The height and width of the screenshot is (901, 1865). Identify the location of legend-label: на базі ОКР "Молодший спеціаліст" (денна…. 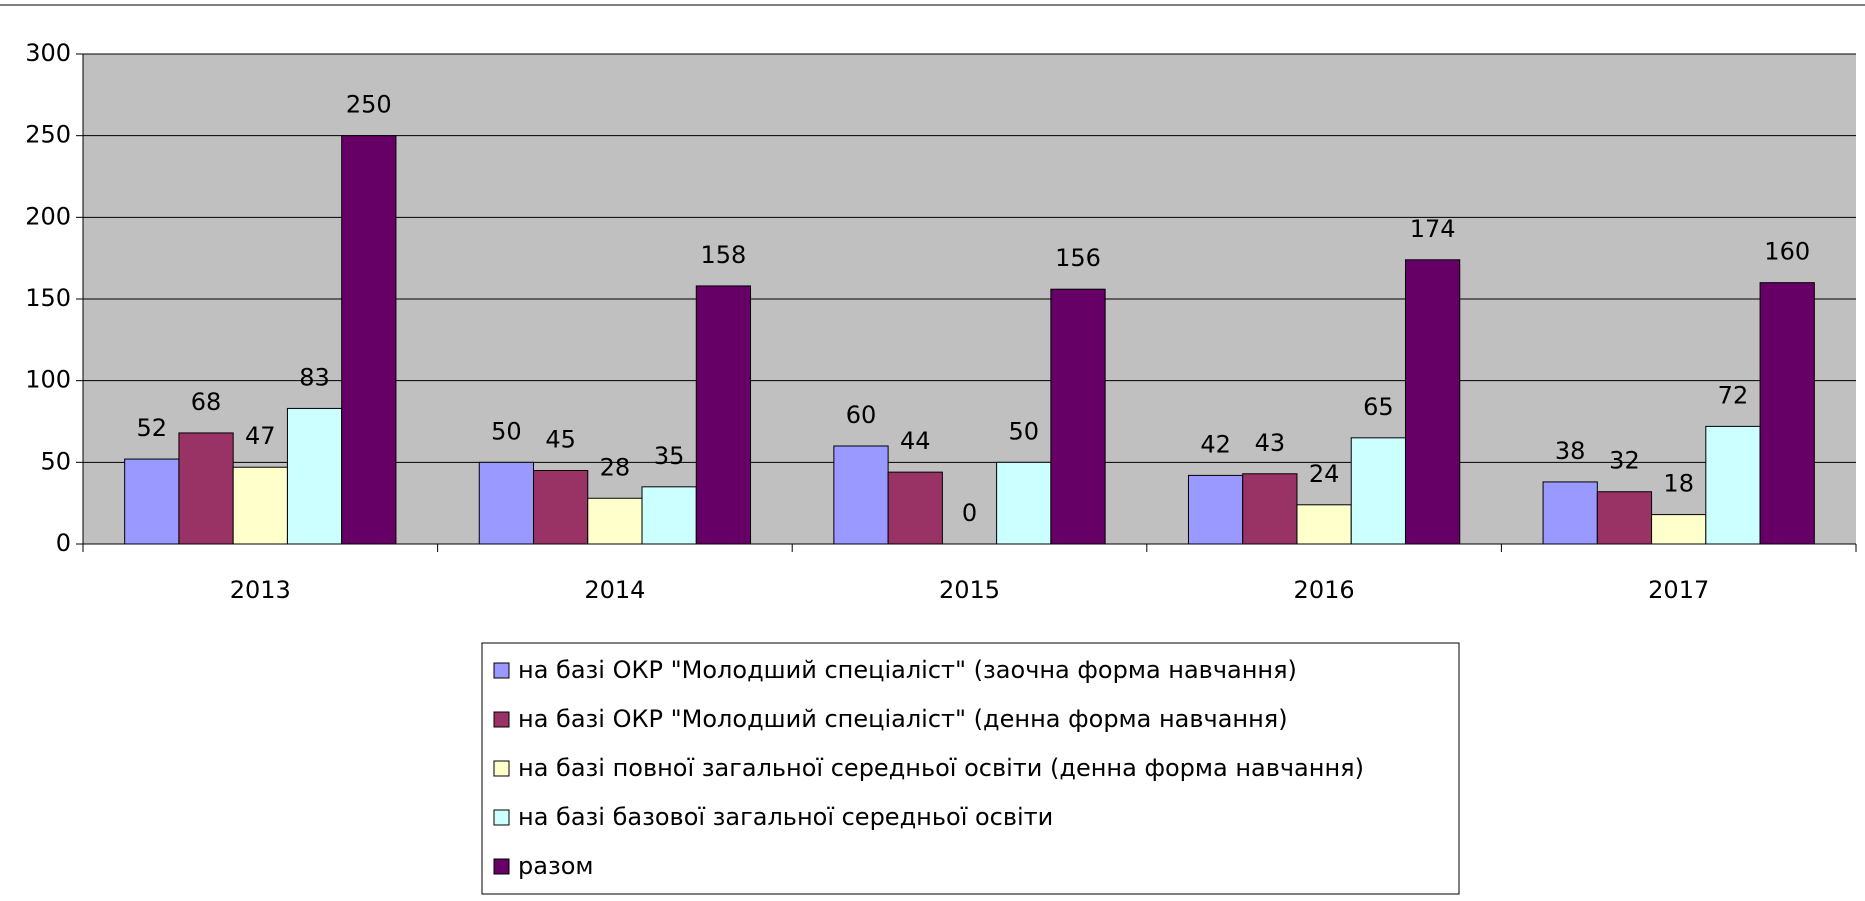
(903, 719).